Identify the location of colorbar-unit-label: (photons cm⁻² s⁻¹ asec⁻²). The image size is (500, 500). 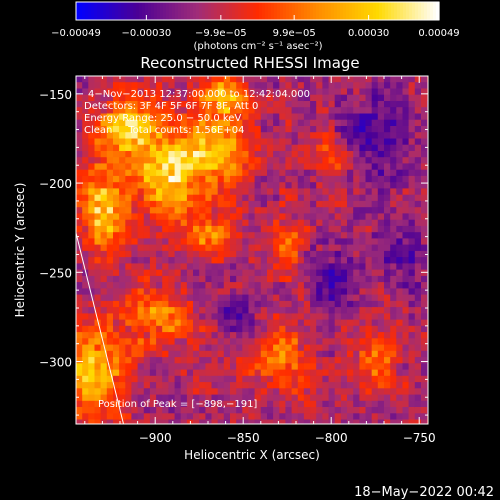
(257, 46).